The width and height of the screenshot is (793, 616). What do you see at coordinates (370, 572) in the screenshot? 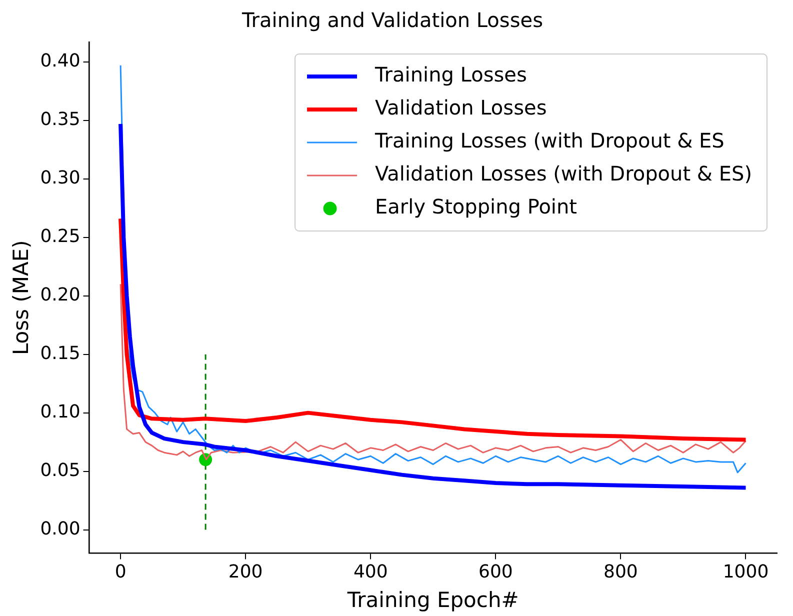
I see `x-tick-label: 400` at bounding box center [370, 572].